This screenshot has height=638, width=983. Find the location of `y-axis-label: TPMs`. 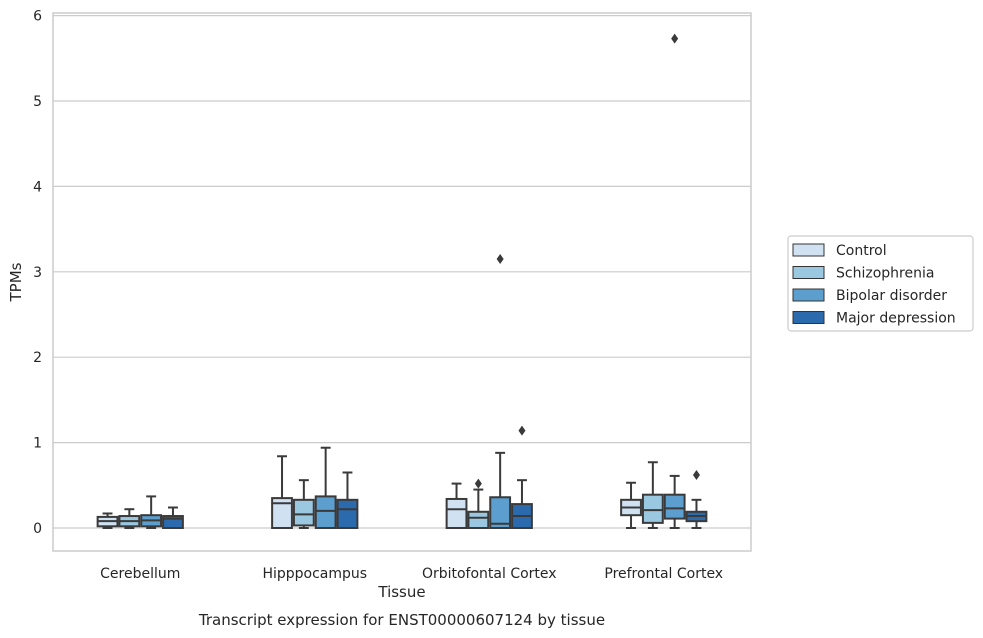

y-axis-label: TPMs is located at coordinates (16, 282).